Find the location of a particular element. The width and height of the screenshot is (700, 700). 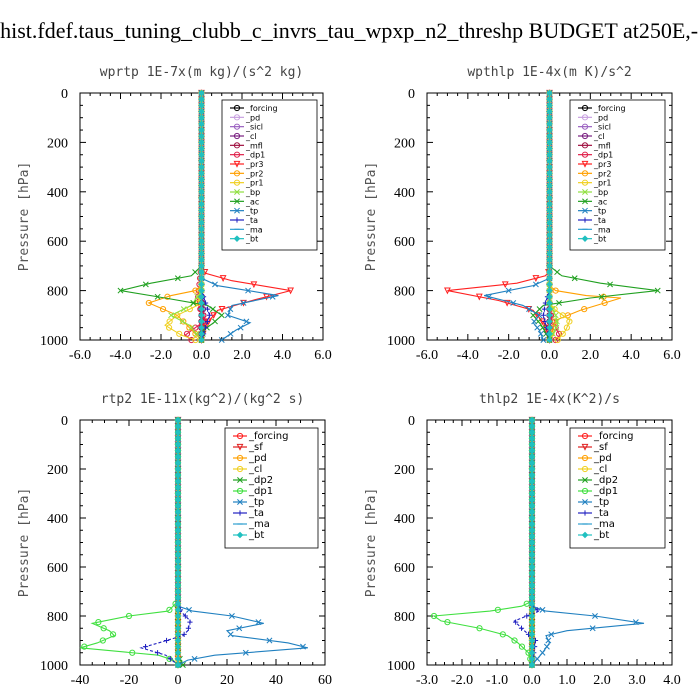

legend-label: _pr1 is located at coordinates (254, 183).